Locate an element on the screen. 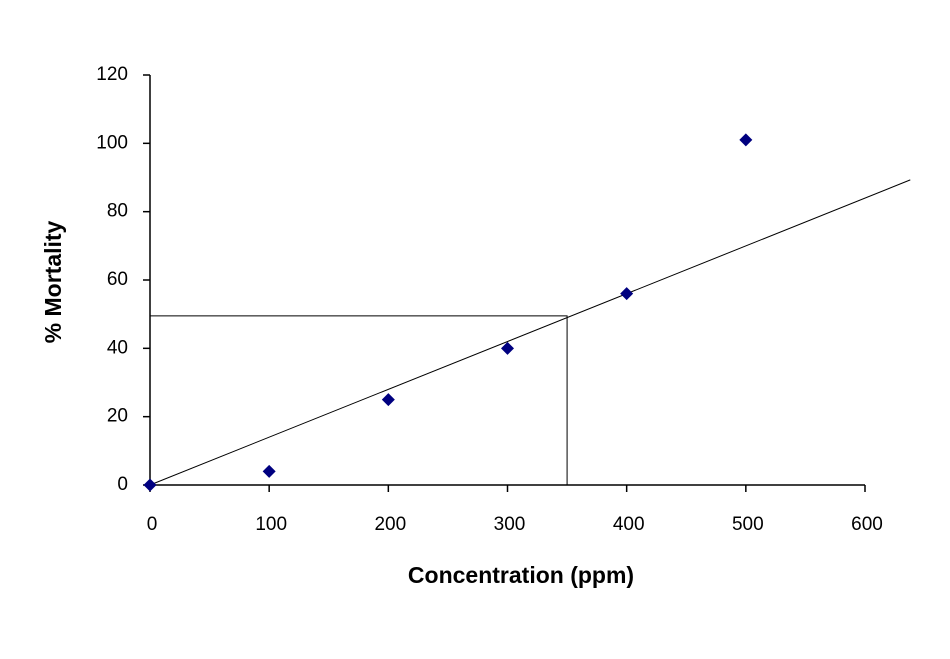  x-tick-label: 200 is located at coordinates (390, 524).